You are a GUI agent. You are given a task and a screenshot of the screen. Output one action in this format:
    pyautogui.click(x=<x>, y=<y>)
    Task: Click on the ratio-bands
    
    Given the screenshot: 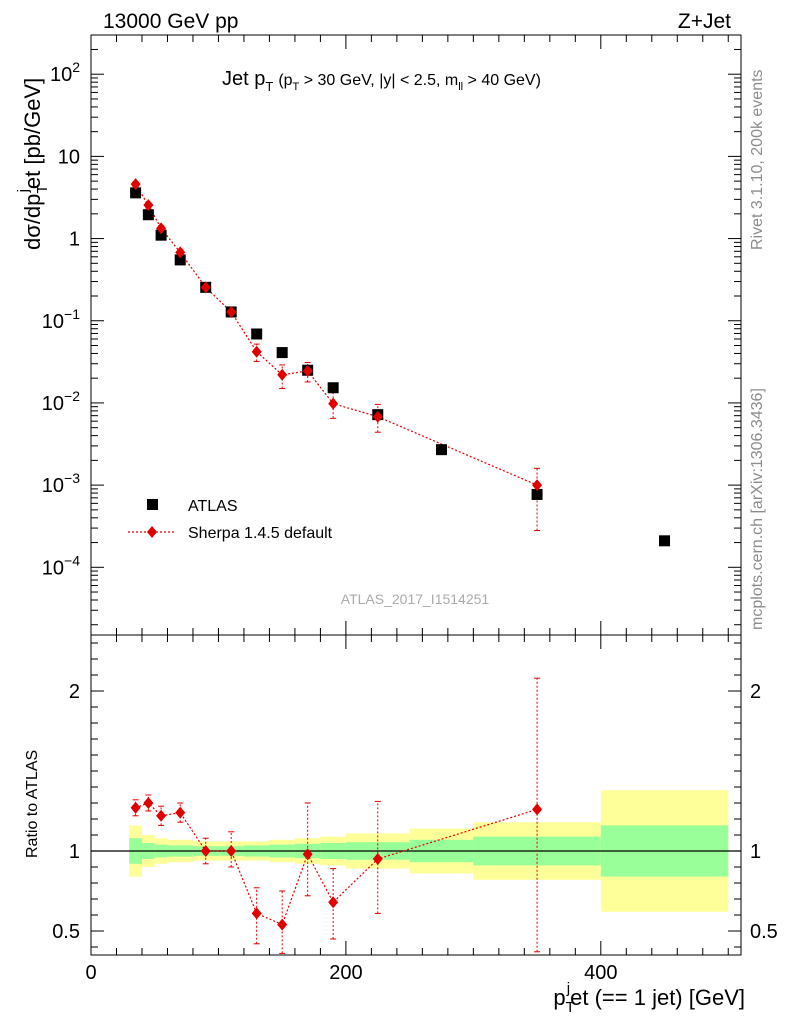 What is the action you would take?
    pyautogui.click(x=416, y=851)
    